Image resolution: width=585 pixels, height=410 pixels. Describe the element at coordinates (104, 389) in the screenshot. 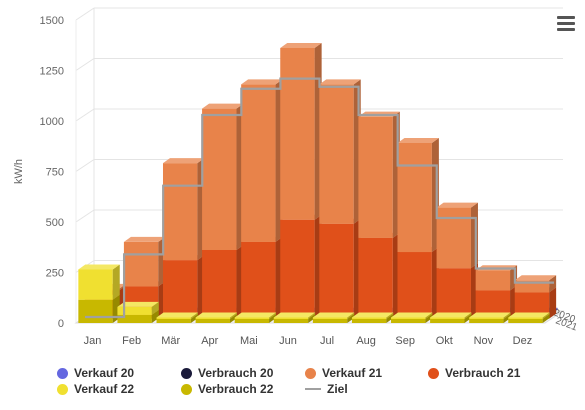

I see `legend-label: Verkauf 22` at that location.